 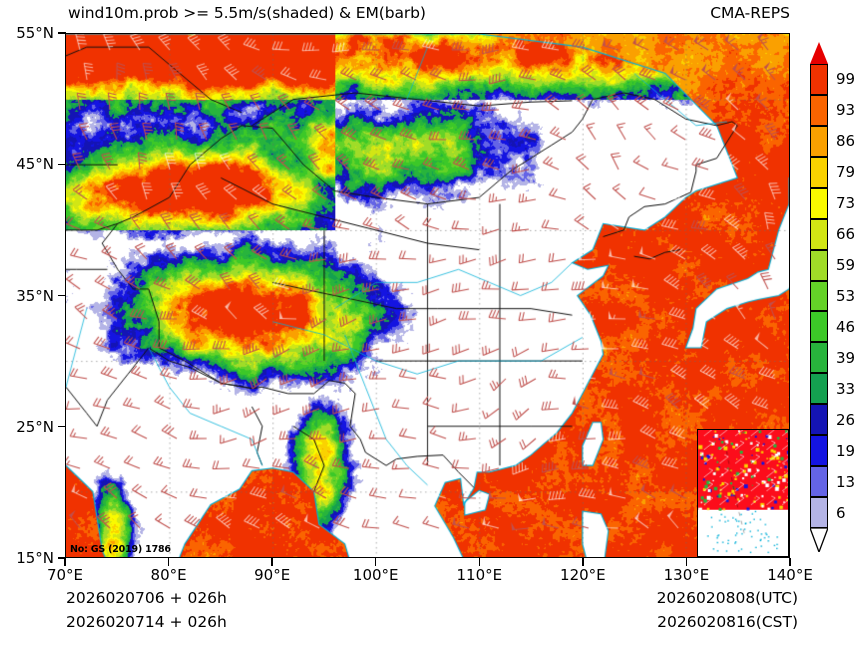 I want to click on init-time-utc: 2026020706 + 026h, so click(x=146, y=598).